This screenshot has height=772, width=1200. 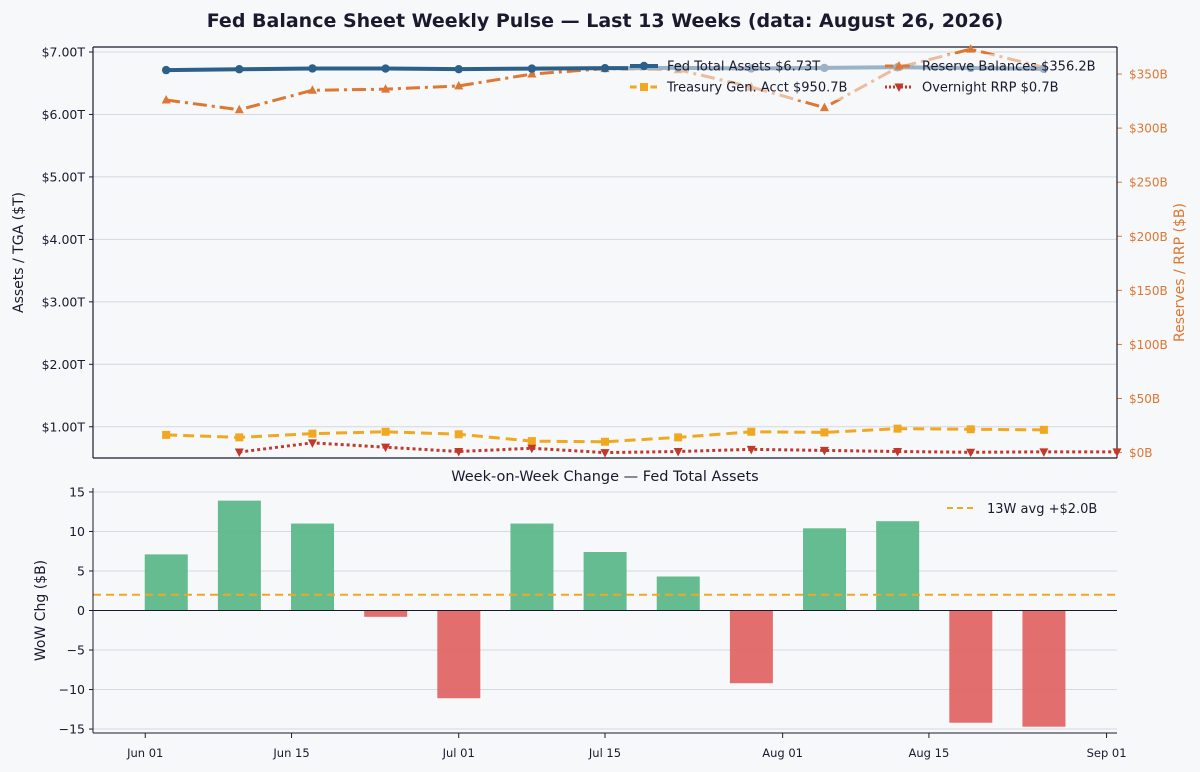 What do you see at coordinates (605, 435) in the screenshot?
I see `series-treasury-gen-acct` at bounding box center [605, 435].